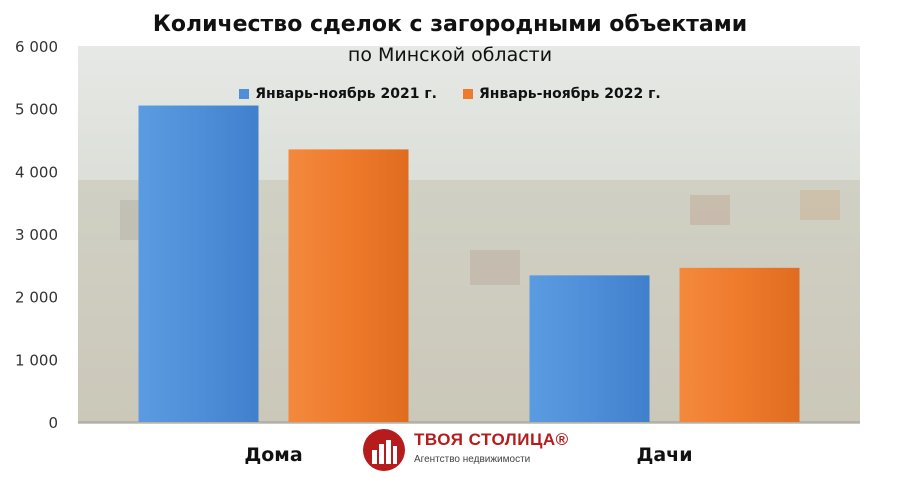 Image resolution: width=900 pixels, height=485 pixels. What do you see at coordinates (36, 172) in the screenshot?
I see `y-tick-label: 4 000` at bounding box center [36, 172].